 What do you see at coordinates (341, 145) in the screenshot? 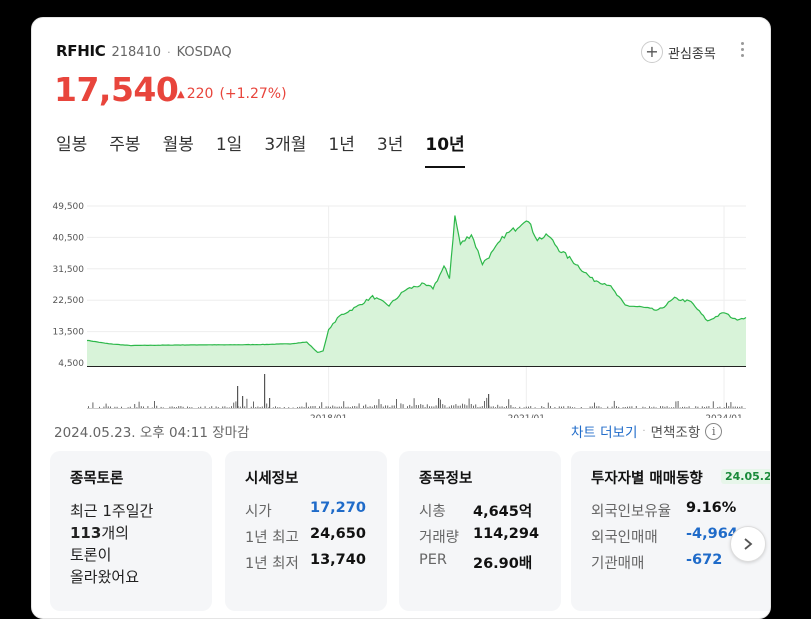
I see `tab-1year: 1년` at bounding box center [341, 145].